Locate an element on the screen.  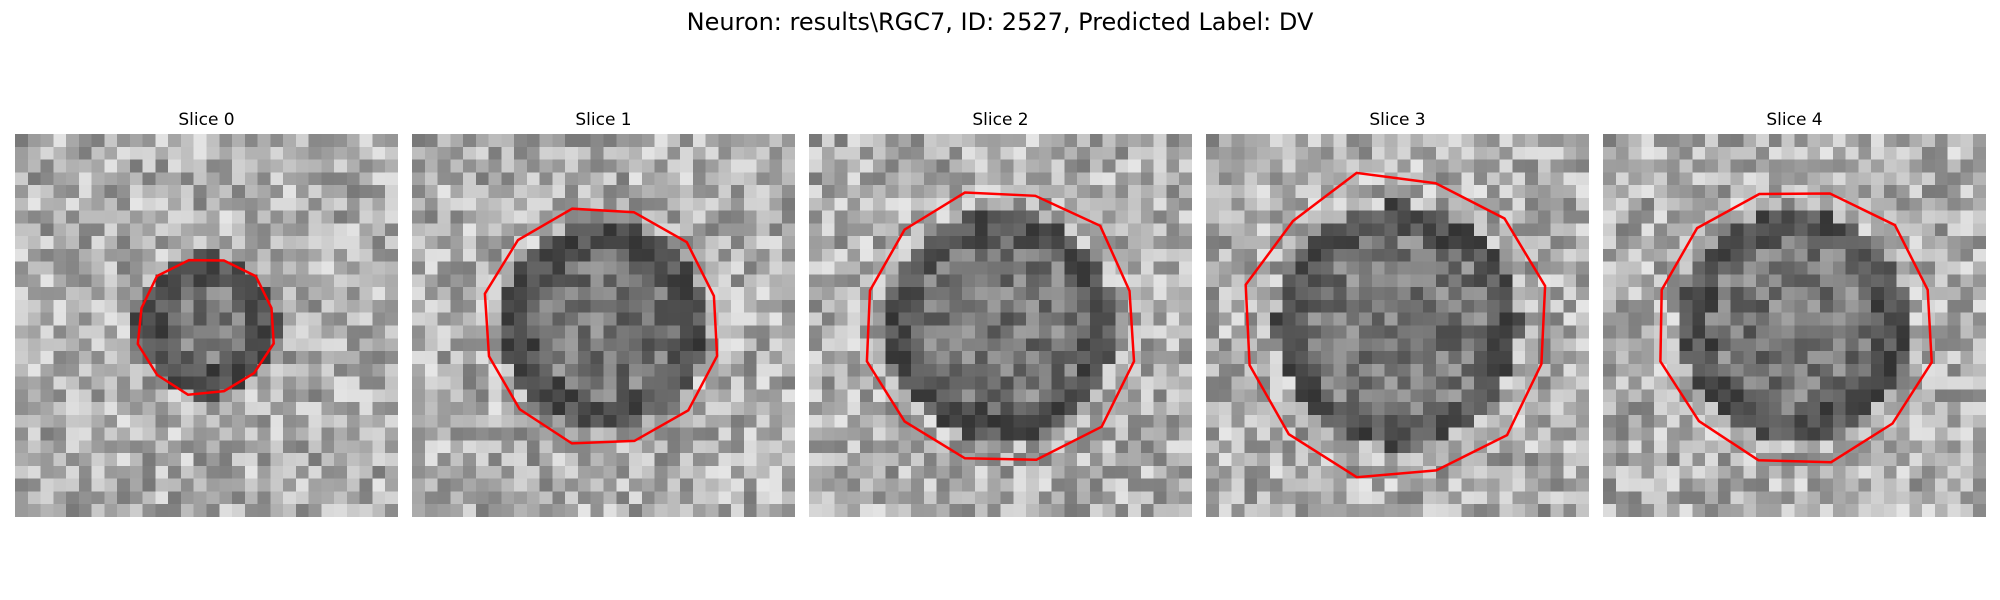
slice-panel-2: Slice 2 is located at coordinates (1000, 312).